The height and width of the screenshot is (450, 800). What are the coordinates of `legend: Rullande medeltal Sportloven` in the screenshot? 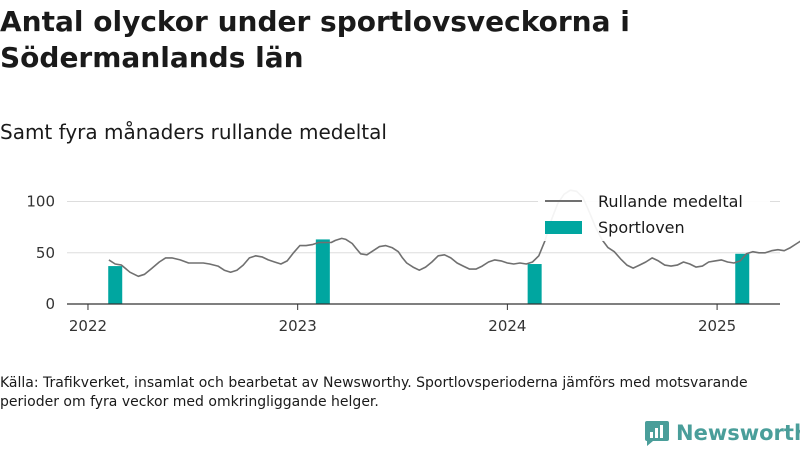 It's located at (654, 214).